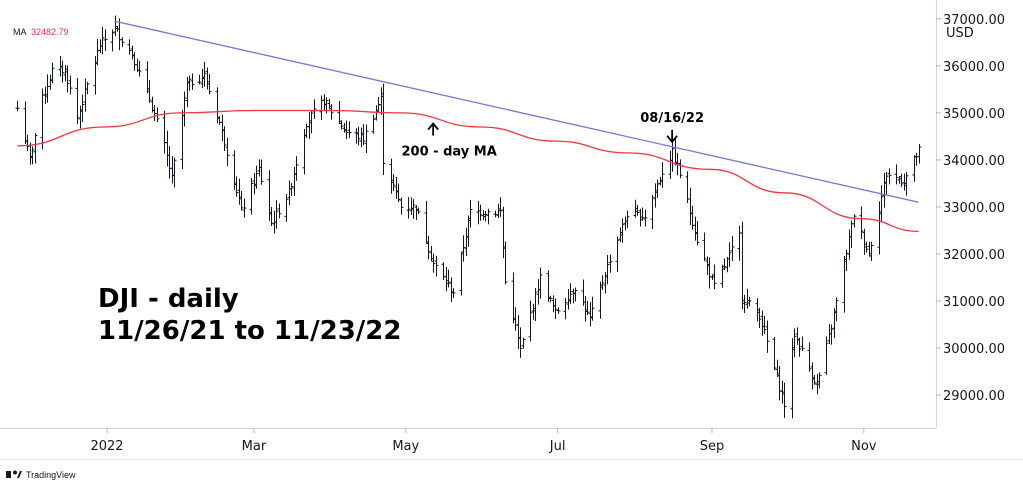 This screenshot has width=1023, height=490. Describe the element at coordinates (864, 446) in the screenshot. I see `x-tick-label: Nov` at that location.